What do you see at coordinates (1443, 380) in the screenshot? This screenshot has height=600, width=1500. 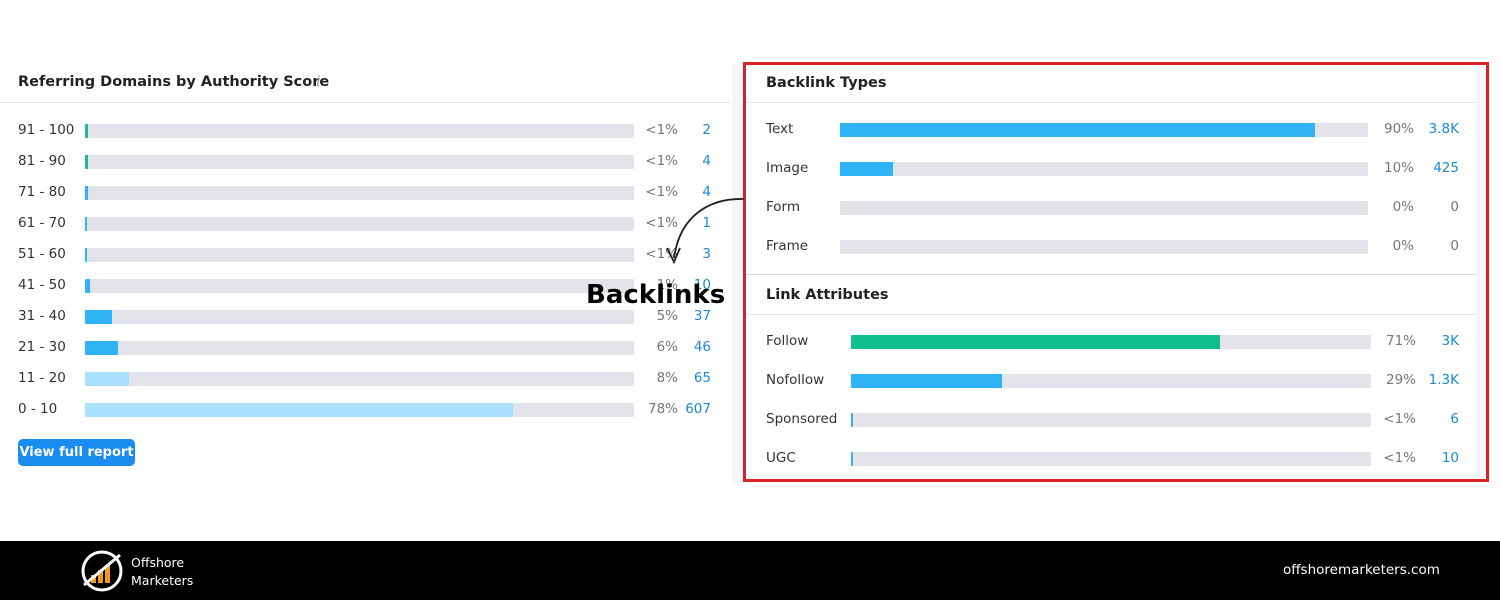 I see `count-label: 1.3K` at bounding box center [1443, 380].